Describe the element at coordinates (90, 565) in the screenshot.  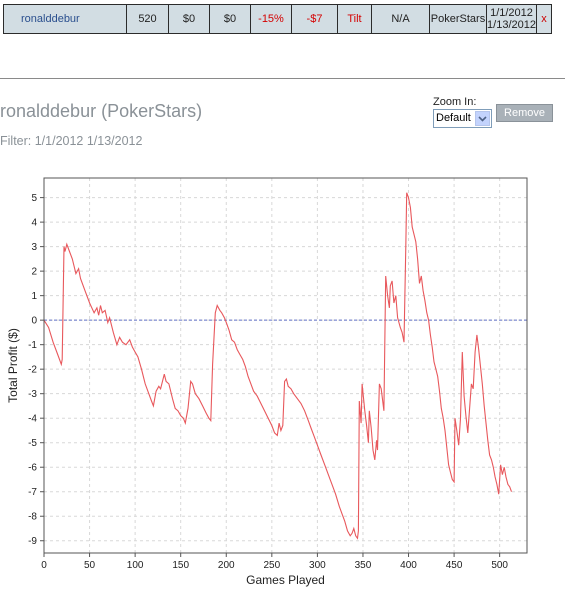
I see `x-tick-label: 50` at that location.